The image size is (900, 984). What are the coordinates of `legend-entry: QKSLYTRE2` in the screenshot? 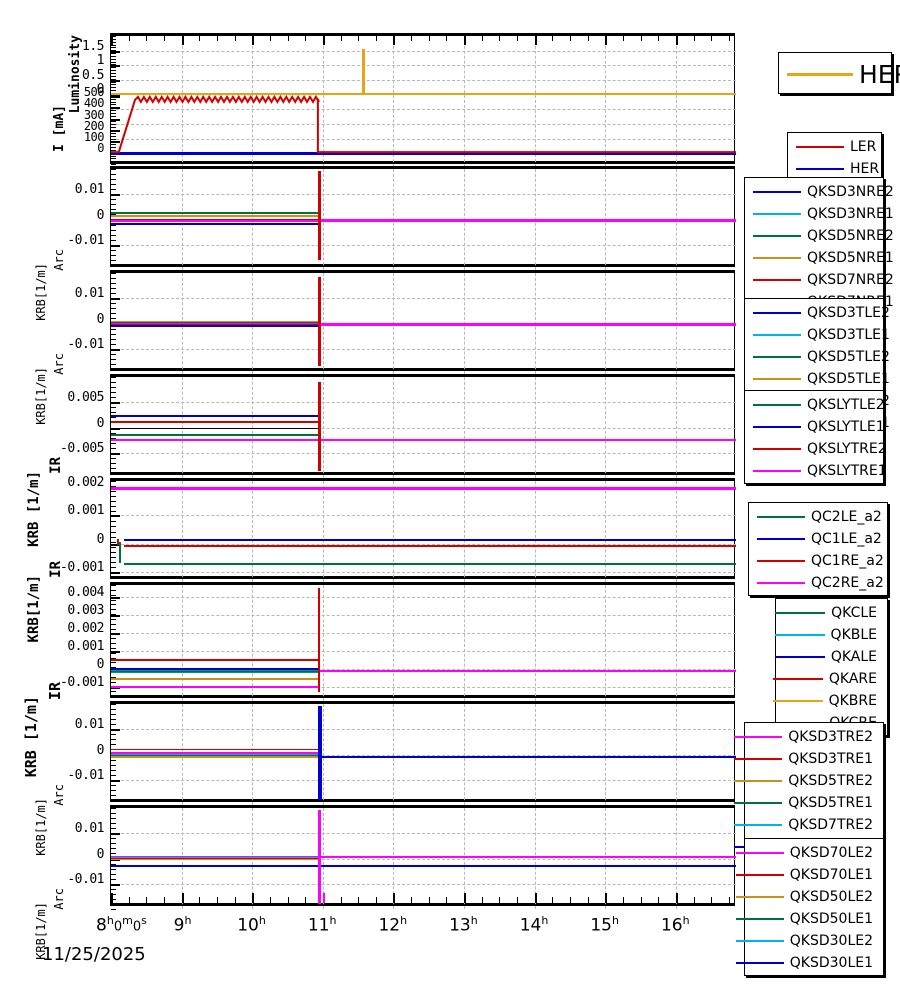 It's located at (816, 449).